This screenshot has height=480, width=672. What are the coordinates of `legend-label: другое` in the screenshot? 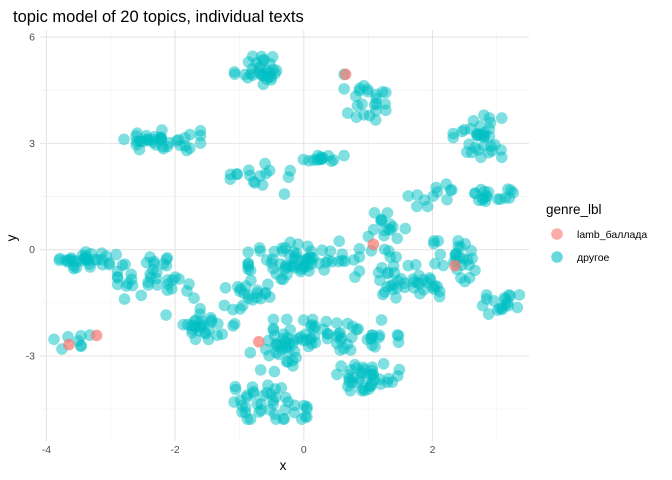 It's located at (593, 258).